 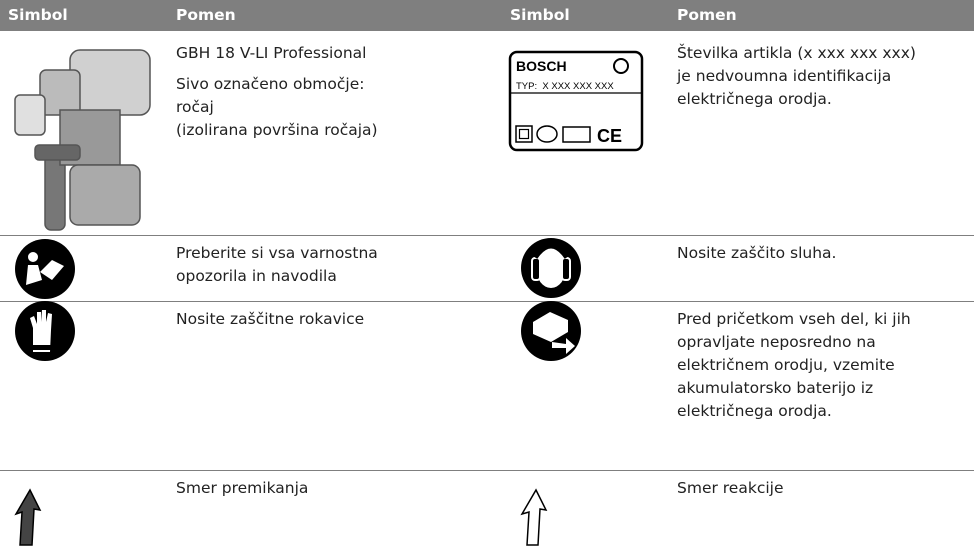 I want to click on paragraph: GBH 18 V-LI Professional, so click(x=277, y=53).